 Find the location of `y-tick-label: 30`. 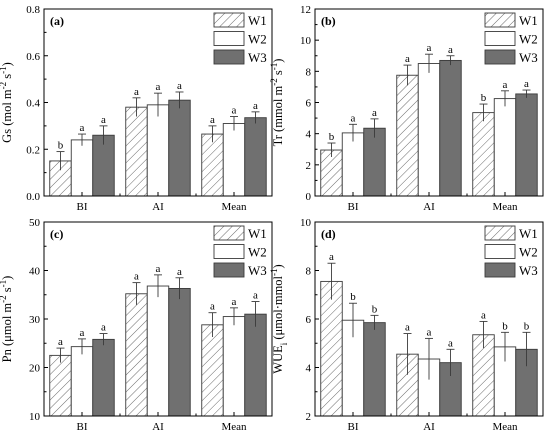

y-tick-label: 30 is located at coordinates (35, 320).